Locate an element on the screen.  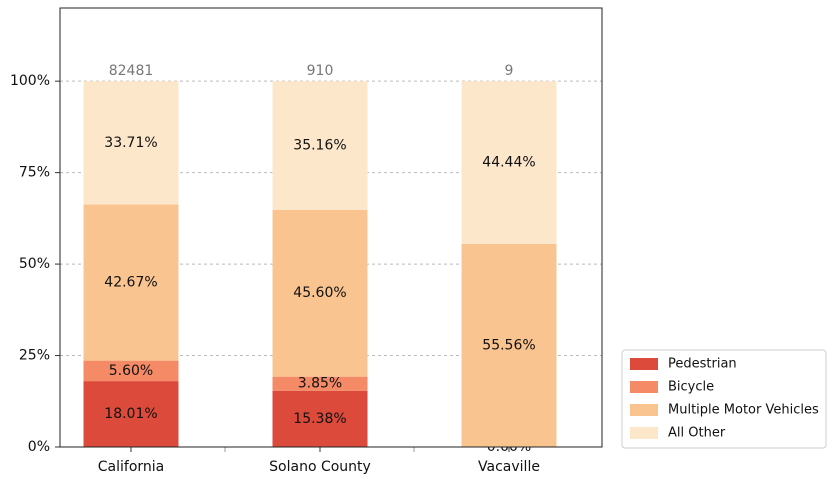
data-label: 3.85% is located at coordinates (320, 384).